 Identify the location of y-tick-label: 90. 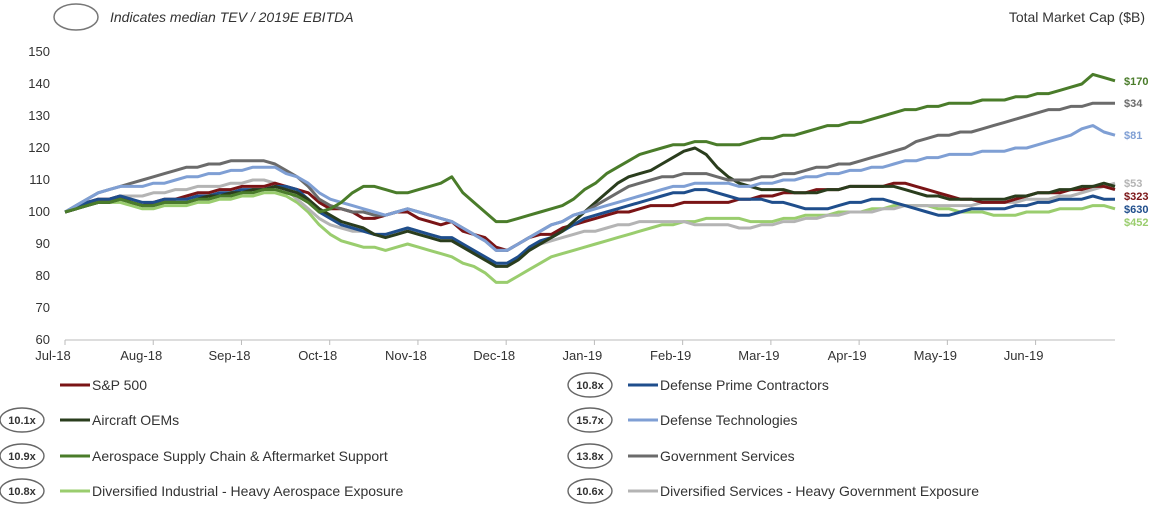
(43, 243).